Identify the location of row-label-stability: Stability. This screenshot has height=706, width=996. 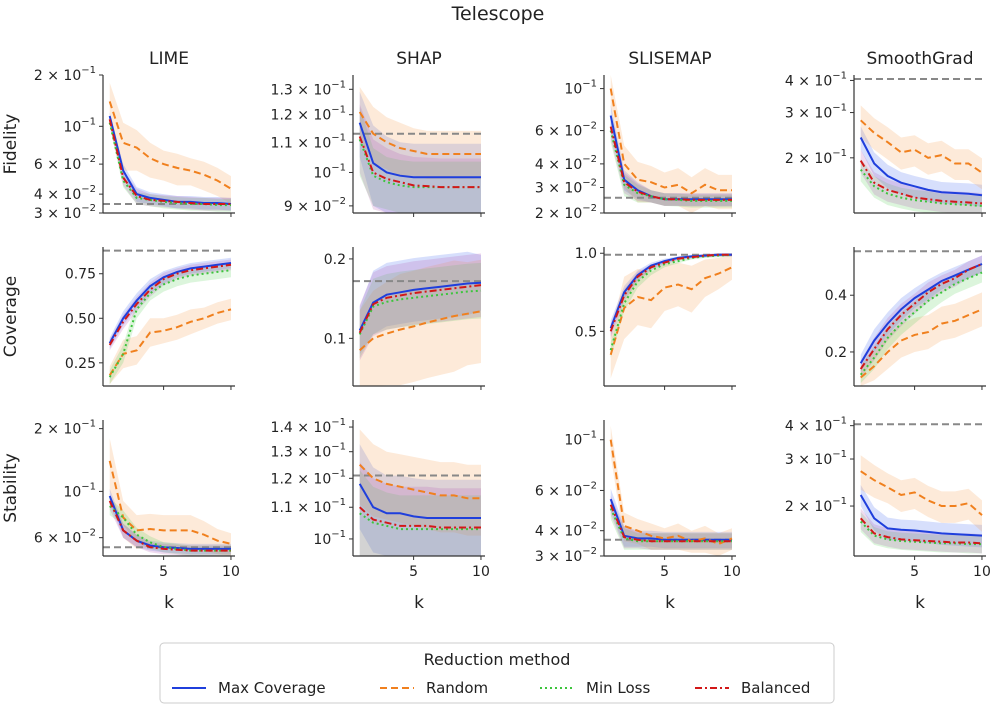
(11, 488).